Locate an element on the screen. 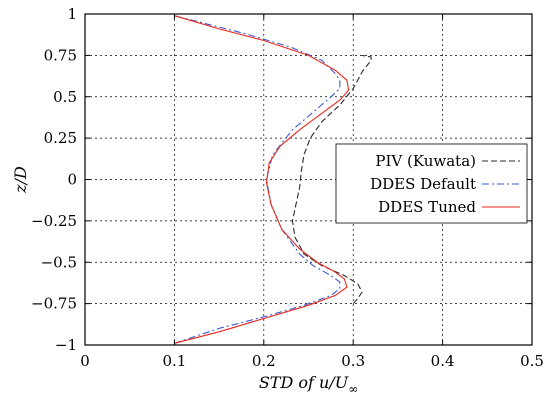 The width and height of the screenshot is (550, 404). legend: PIV (Kuwata) DDES Default DDES Tuned is located at coordinates (431, 183).